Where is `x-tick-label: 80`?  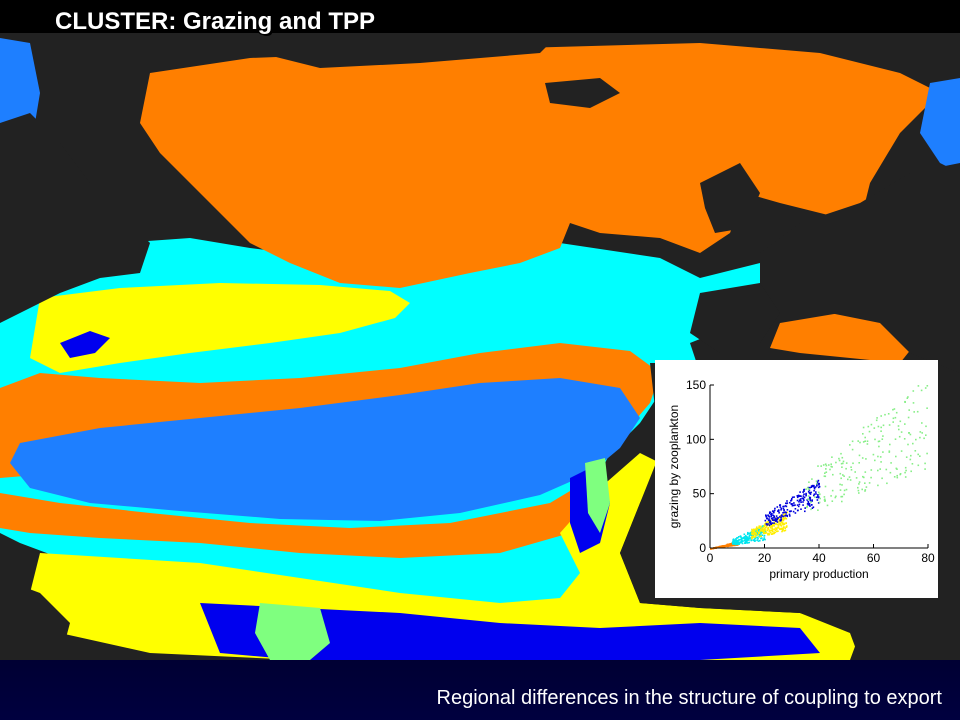
x-tick-label: 80 is located at coordinates (928, 558).